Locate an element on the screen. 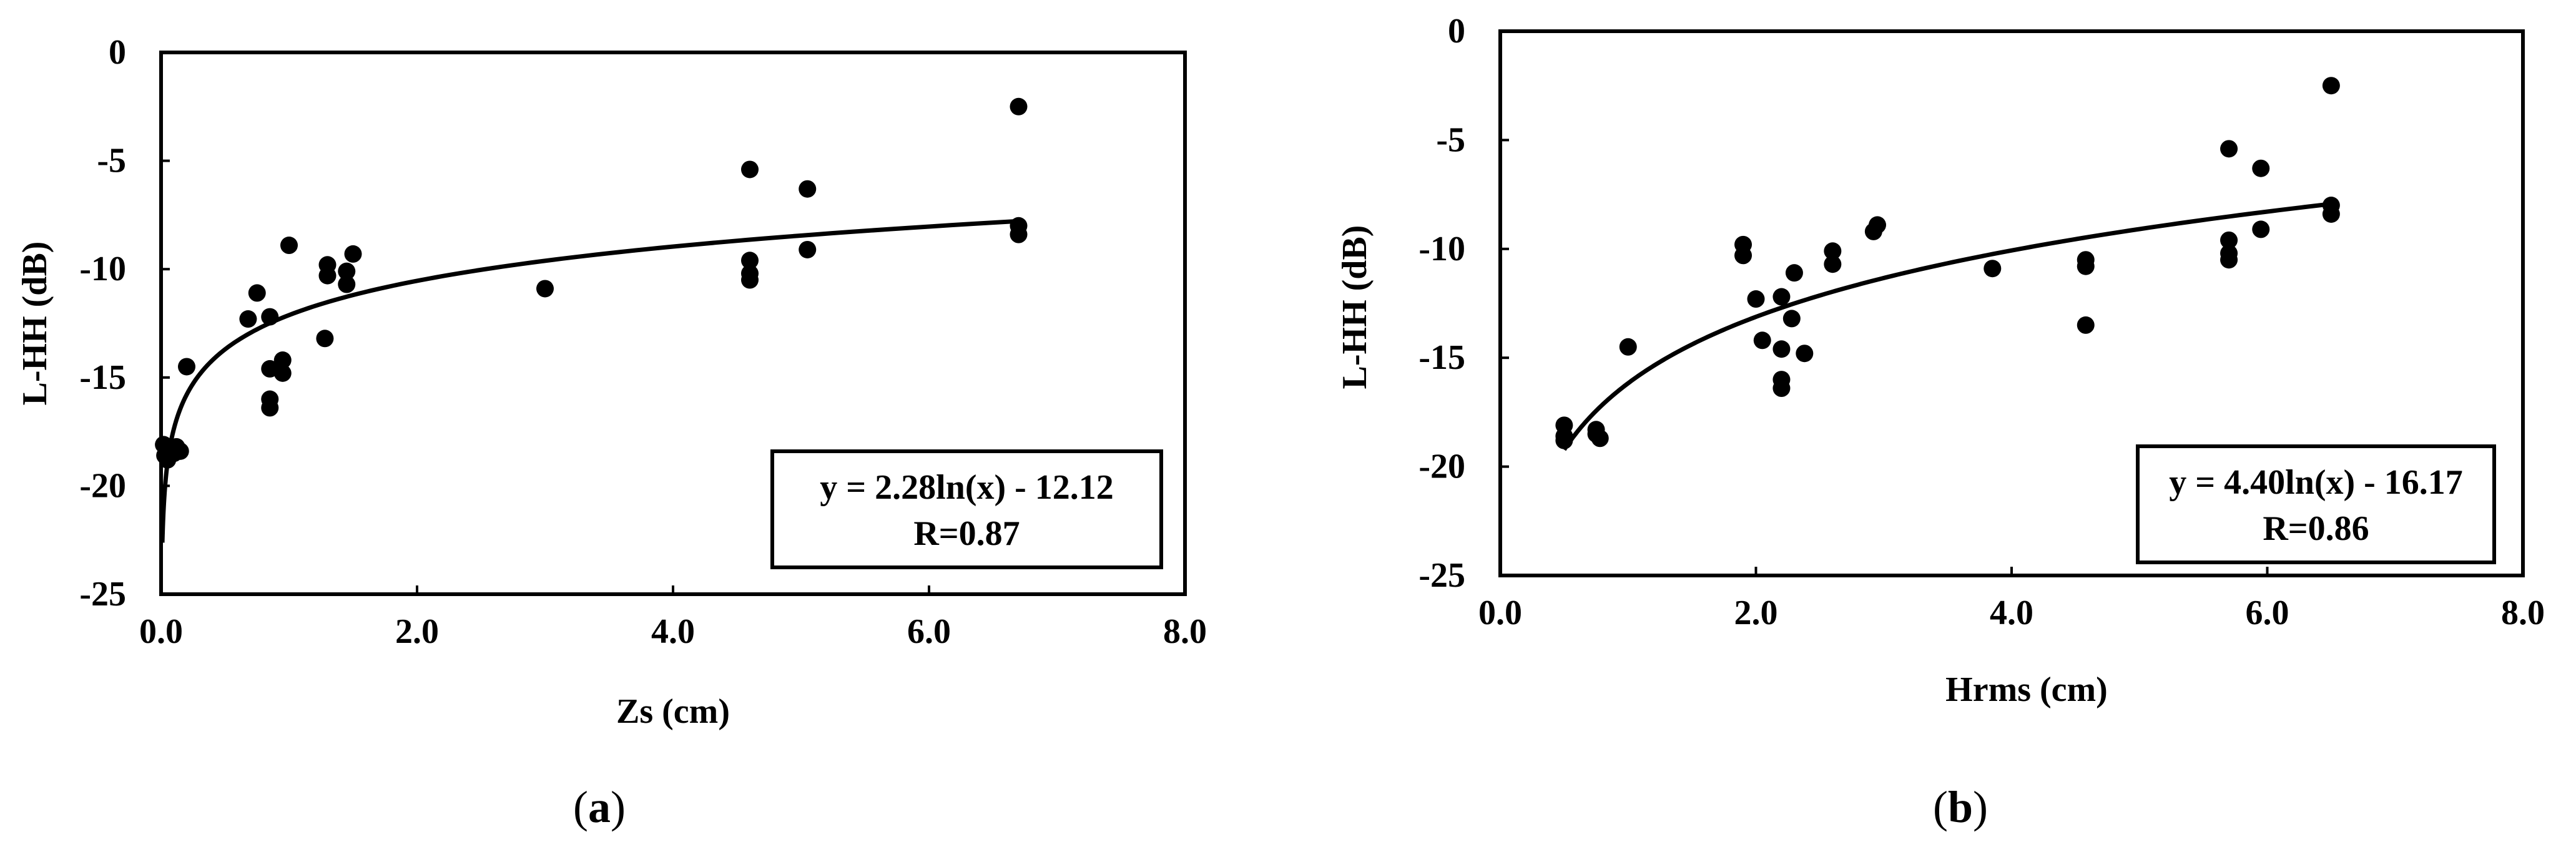 The width and height of the screenshot is (2576, 842). panel-a-x-tick-label: 6.0 is located at coordinates (929, 631).